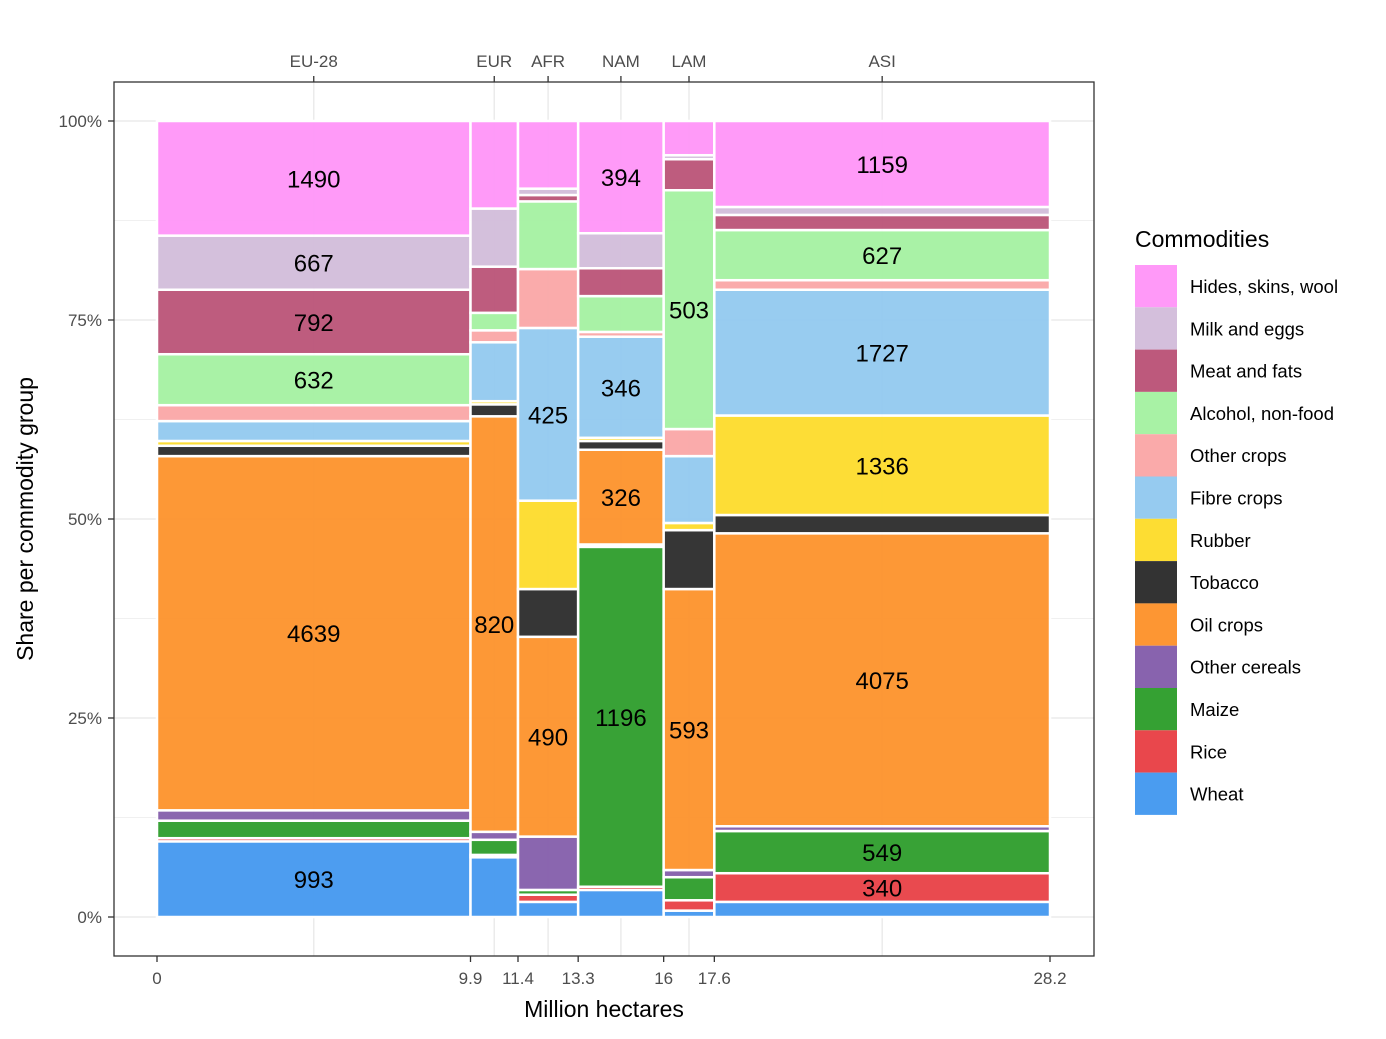 This screenshot has height=1039, width=1386. Describe the element at coordinates (689, 442) in the screenshot. I see `segment-lam-other-crops` at that location.